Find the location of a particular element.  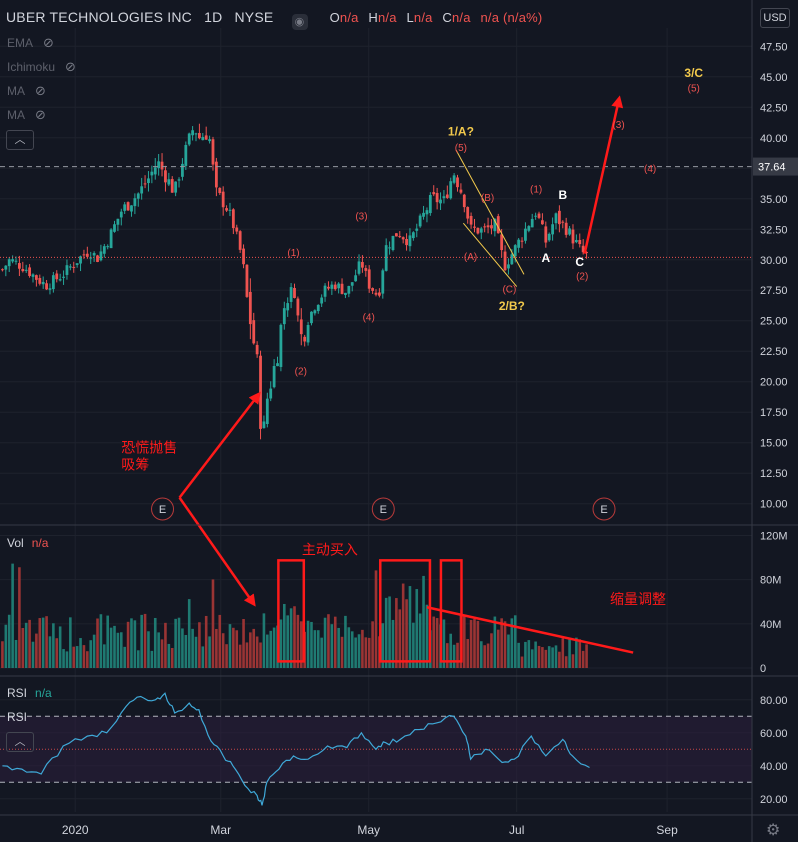

indicator-ichimoku: Ichimoku ⊘ is located at coordinates (41, 67).